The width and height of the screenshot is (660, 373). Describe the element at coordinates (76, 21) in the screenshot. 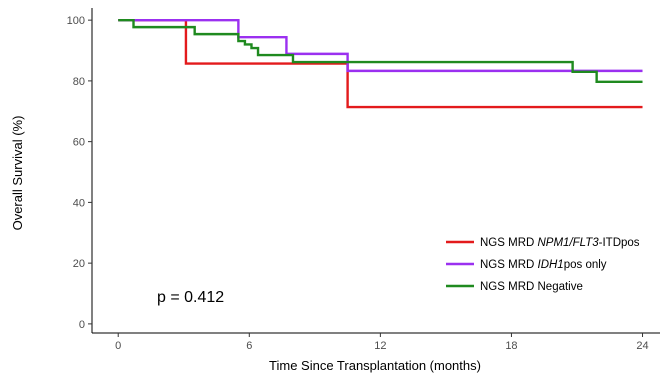

I see `y-tick-label: 100` at that location.